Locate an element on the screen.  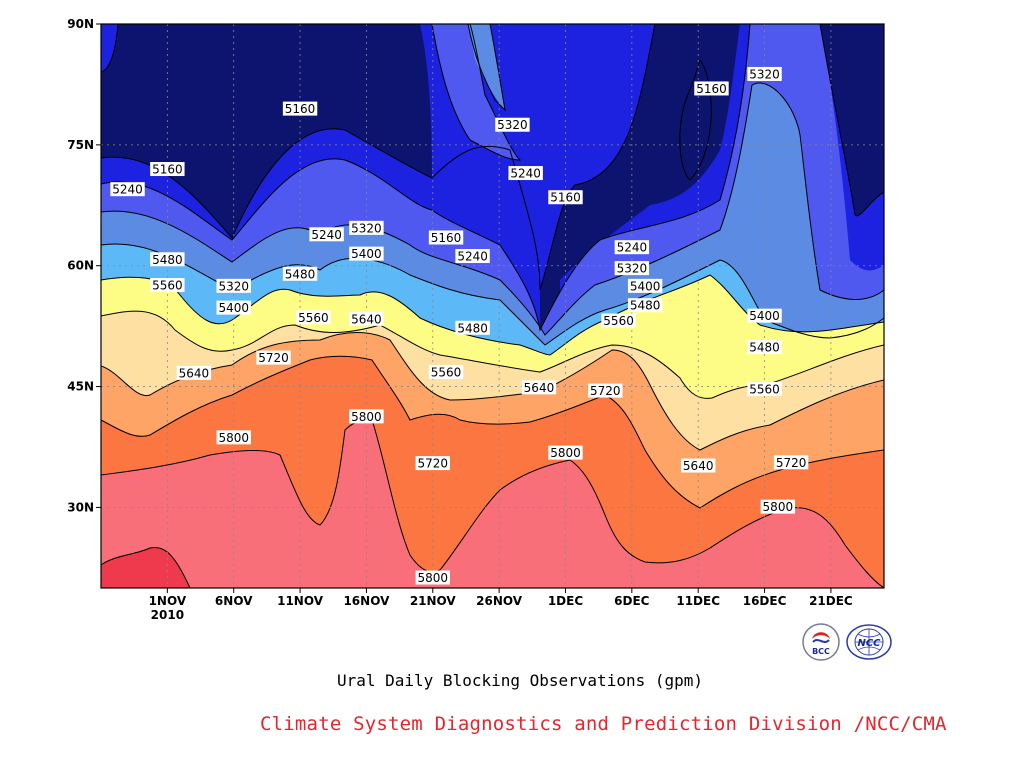
contour-label-text: 5320 is located at coordinates (512, 125).